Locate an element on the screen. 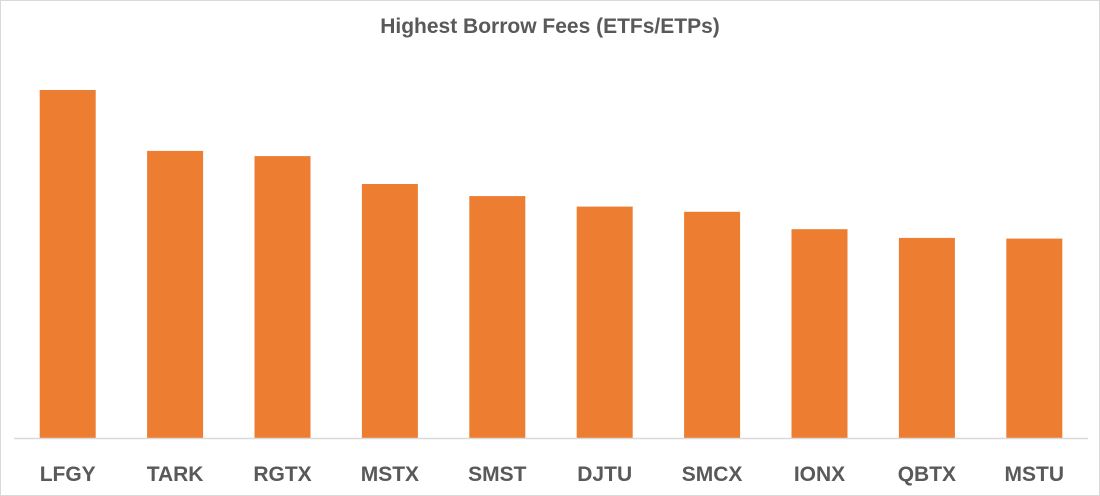 Image resolution: width=1100 pixels, height=496 pixels. x-tick-label-qbtx: QBTX is located at coordinates (927, 474).